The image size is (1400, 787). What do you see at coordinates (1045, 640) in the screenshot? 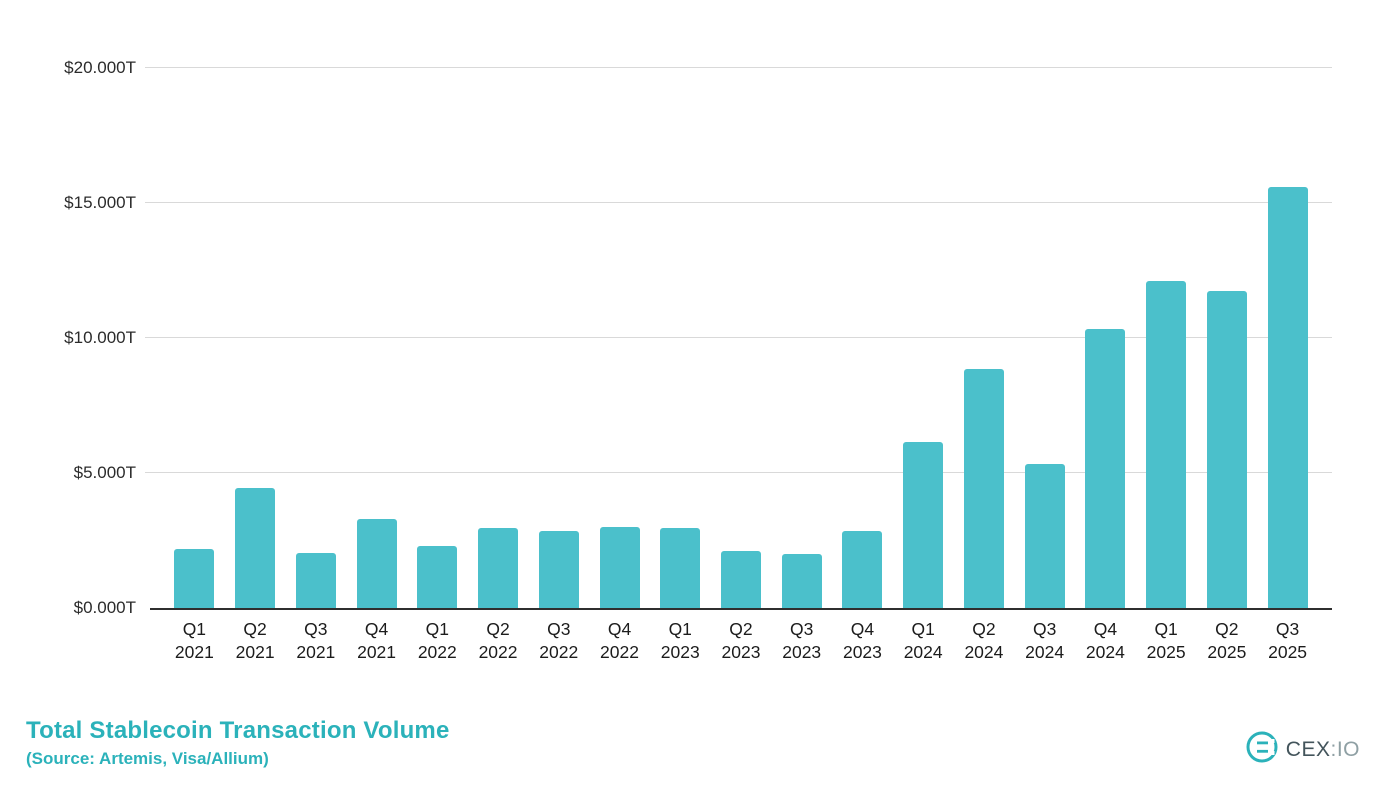
I see `x-axis-tick: Q3 2024` at bounding box center [1045, 640].